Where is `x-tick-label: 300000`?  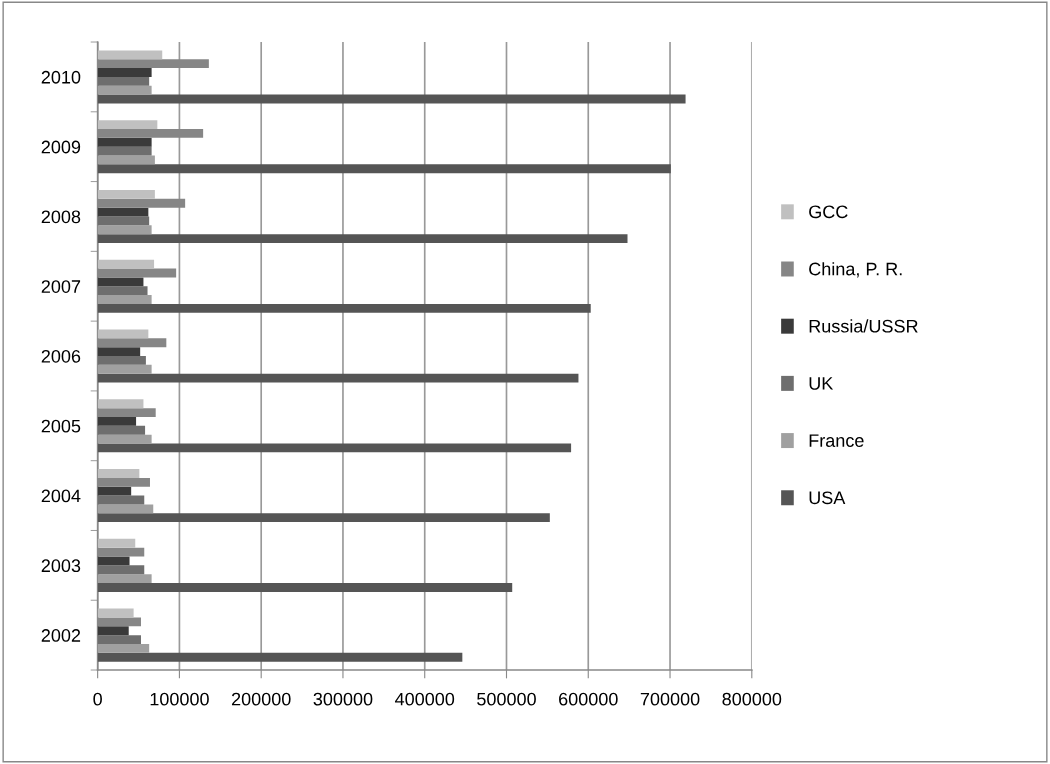 x-tick-label: 300000 is located at coordinates (343, 699).